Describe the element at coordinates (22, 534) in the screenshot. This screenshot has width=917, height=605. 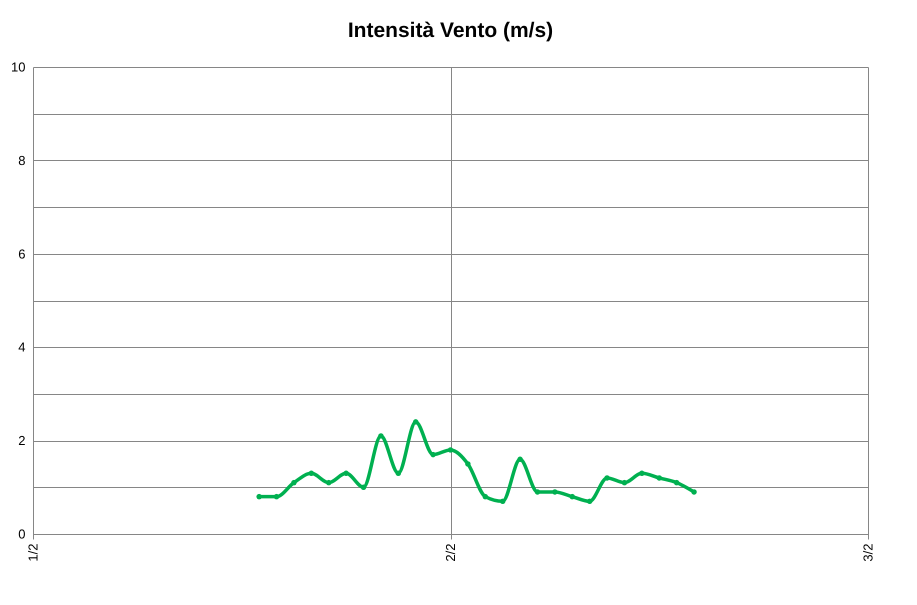
I see `y-tick-label: 0` at that location.